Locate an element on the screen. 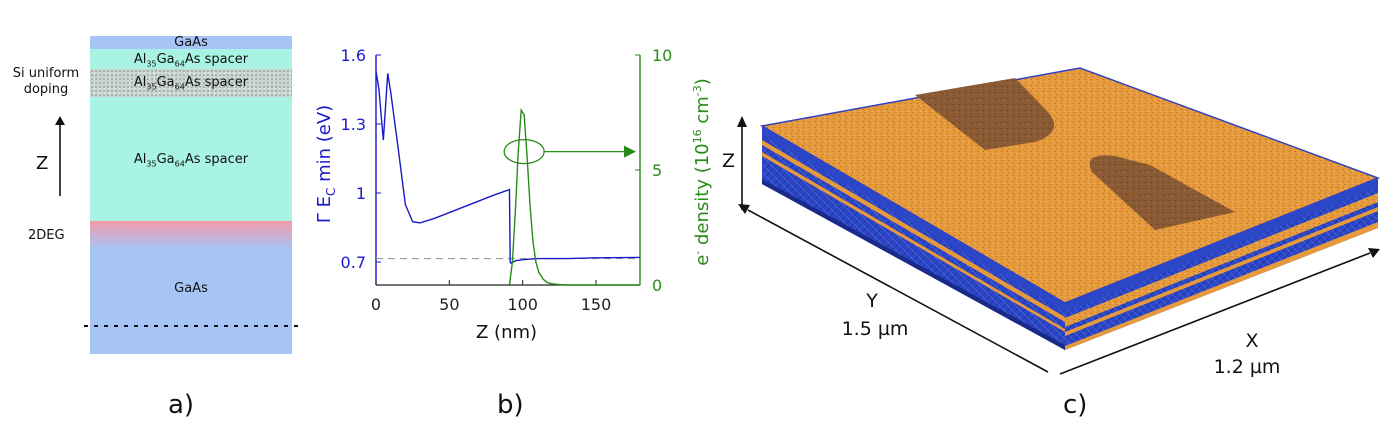  y-right-tick-label: 5 is located at coordinates (657, 170).